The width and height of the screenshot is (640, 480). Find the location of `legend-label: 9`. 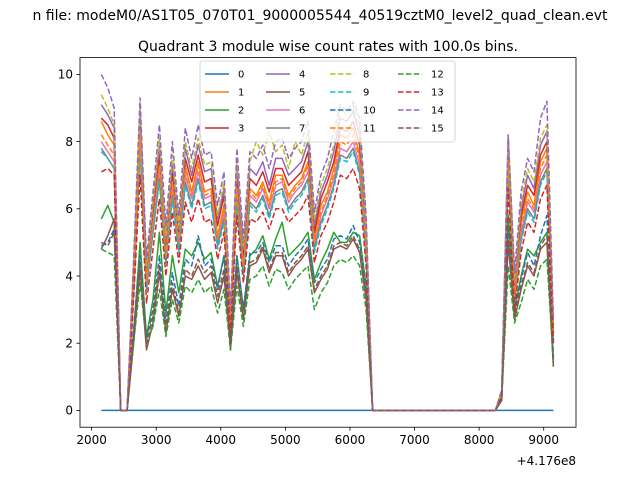

legend-label: 9 is located at coordinates (366, 93).